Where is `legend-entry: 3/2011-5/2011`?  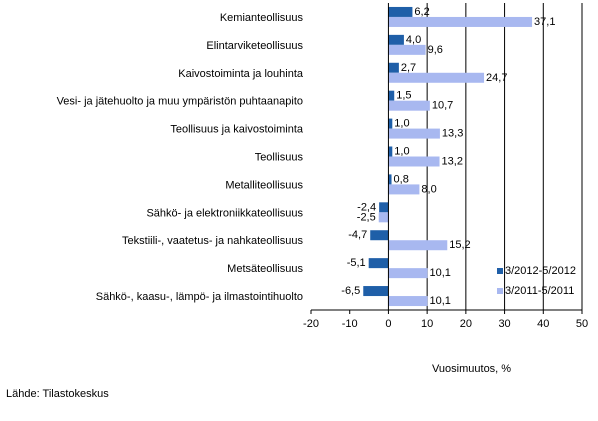
legend-entry: 3/2011-5/2011 is located at coordinates (539, 291).